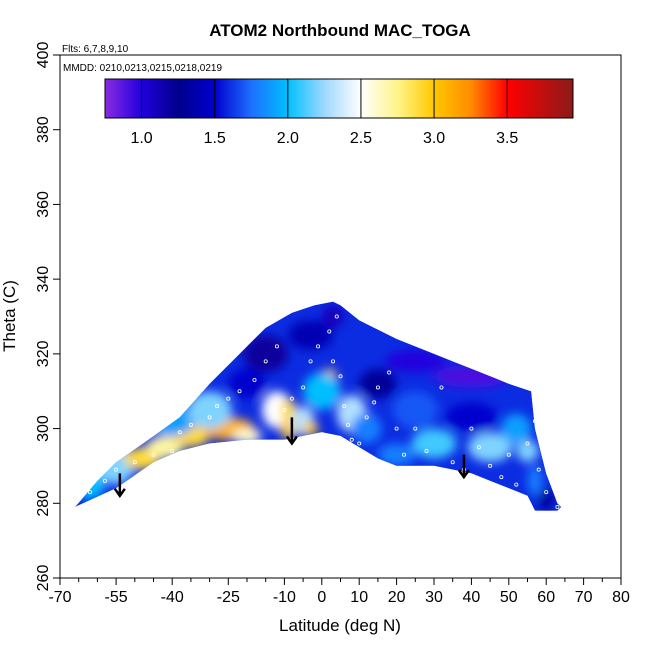 The width and height of the screenshot is (650, 650). What do you see at coordinates (340, 30) in the screenshot?
I see `chart-title: ATOM2 Northbound MAC_TOGA` at bounding box center [340, 30].